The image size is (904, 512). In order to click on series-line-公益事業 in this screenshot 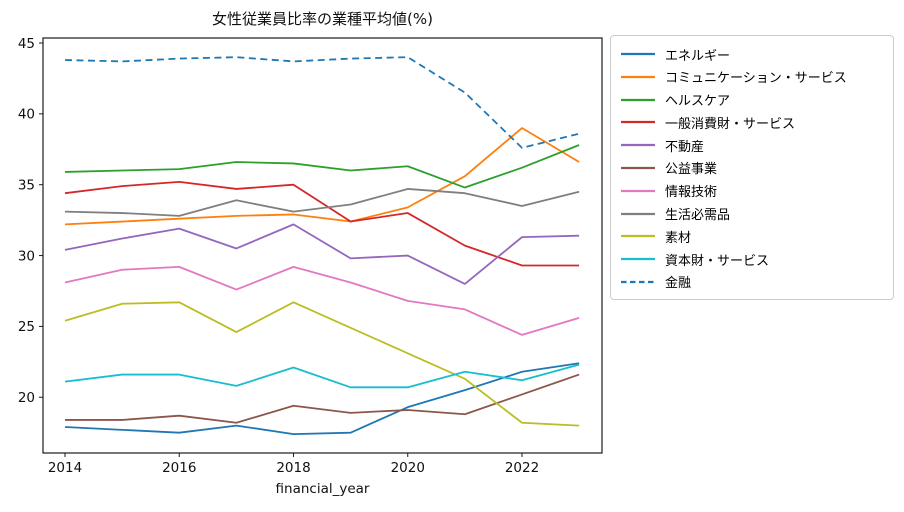, I will do `click(322, 398)`.